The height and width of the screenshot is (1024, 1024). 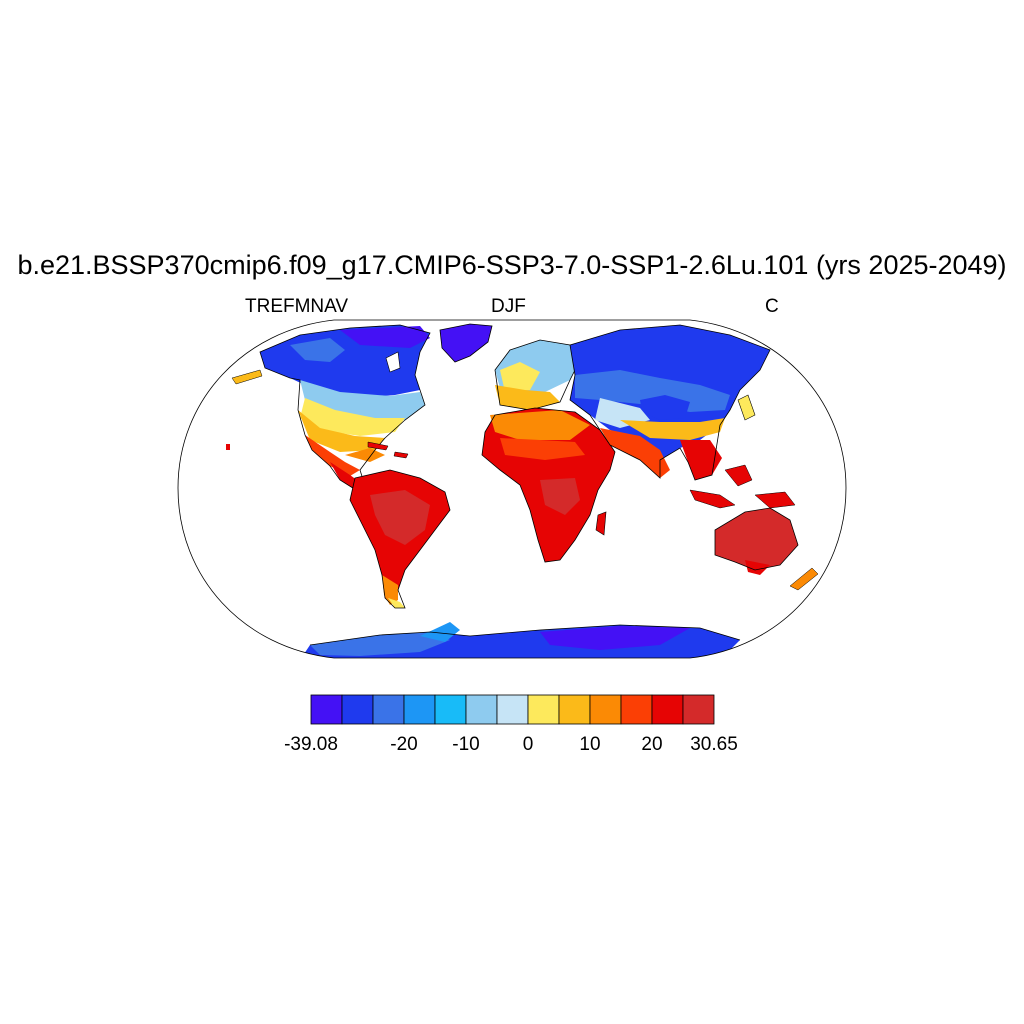 What do you see at coordinates (400, 539) in the screenshot?
I see `south-america` at bounding box center [400, 539].